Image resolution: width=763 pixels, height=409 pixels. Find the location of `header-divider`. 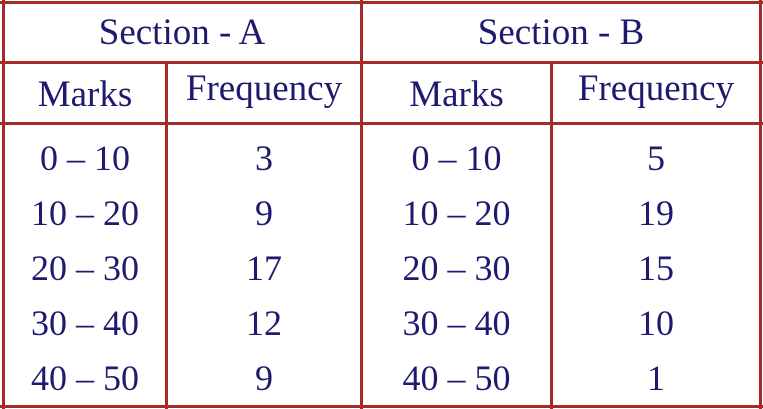

header-divider is located at coordinates (381, 62).